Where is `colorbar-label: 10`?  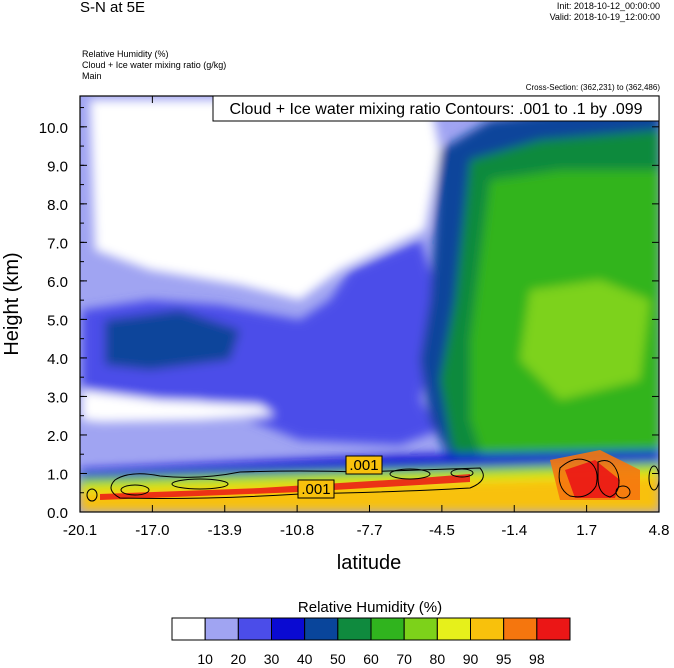 colorbar-label: 10 is located at coordinates (205, 659).